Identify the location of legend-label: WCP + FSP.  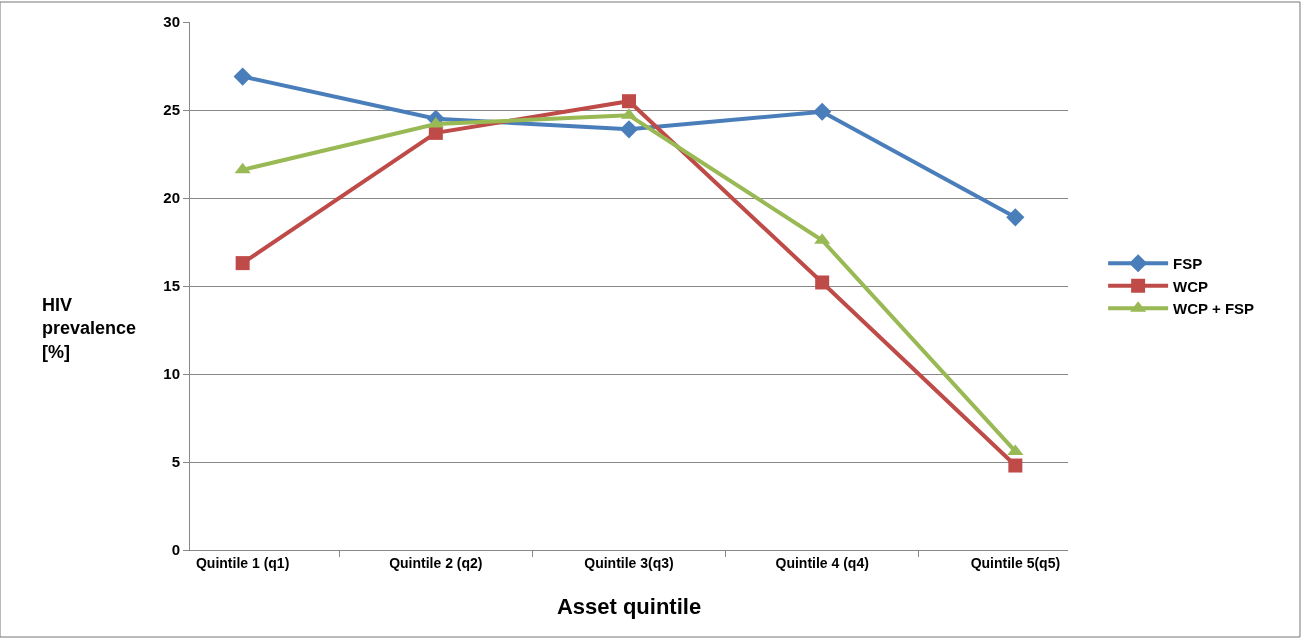
(1214, 309).